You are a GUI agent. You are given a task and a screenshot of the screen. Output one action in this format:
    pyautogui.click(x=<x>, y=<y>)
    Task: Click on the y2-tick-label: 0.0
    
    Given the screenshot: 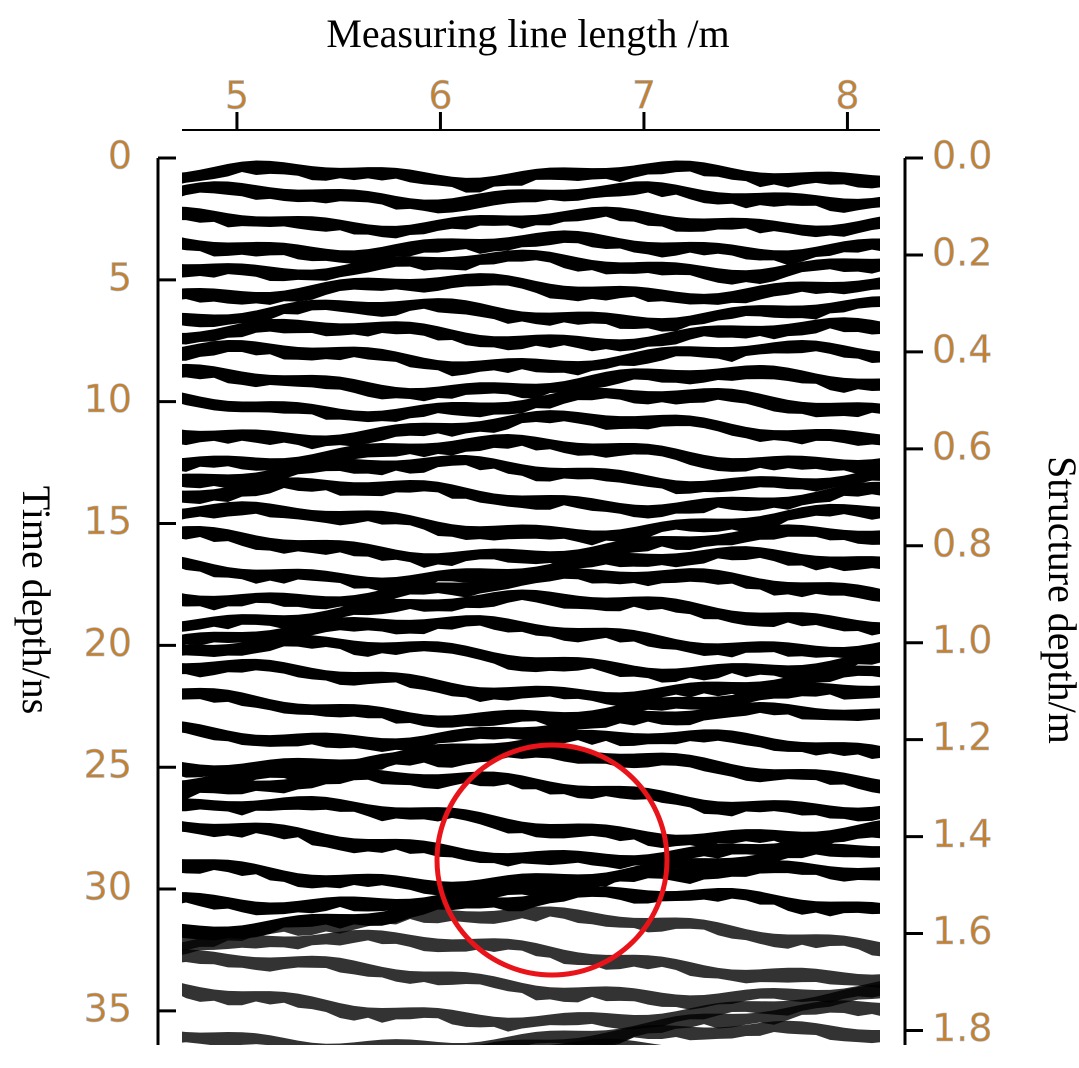 What is the action you would take?
    pyautogui.click(x=962, y=156)
    